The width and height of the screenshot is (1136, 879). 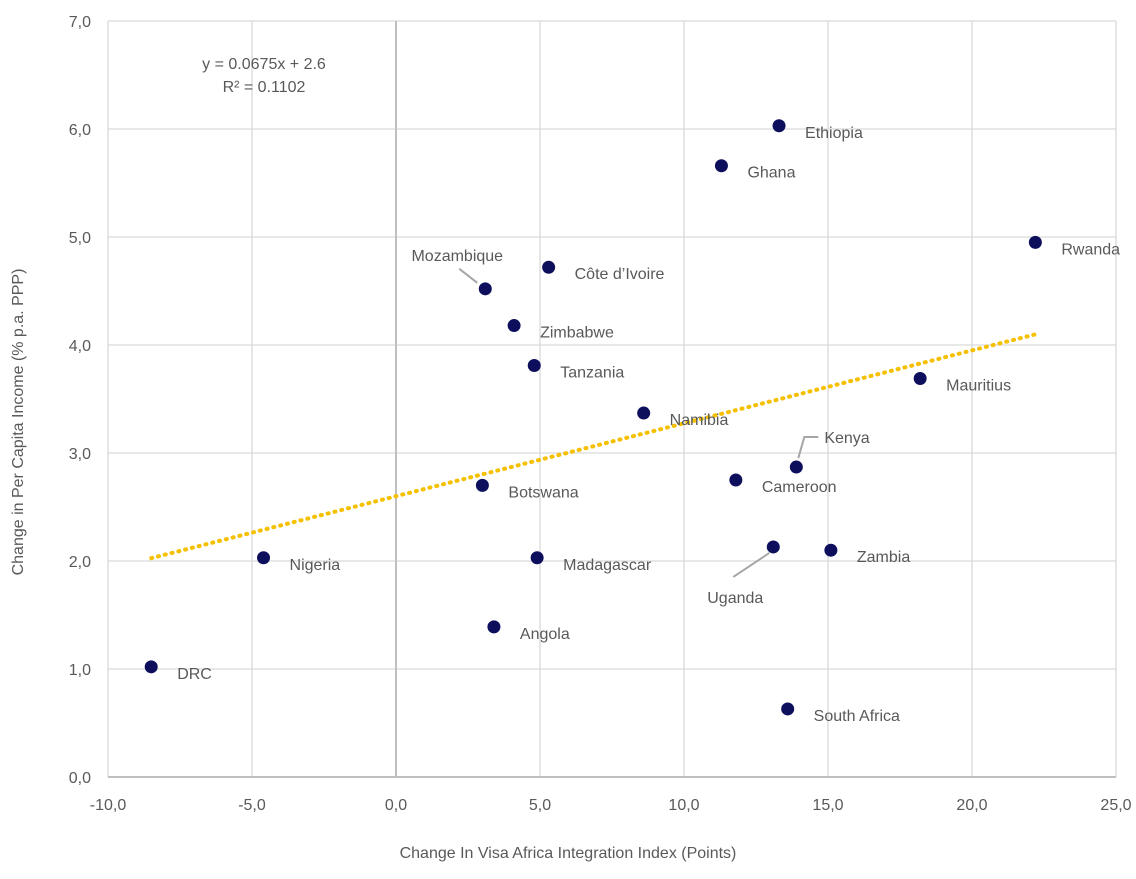 What do you see at coordinates (773, 547) in the screenshot?
I see `data-point-uganda` at bounding box center [773, 547].